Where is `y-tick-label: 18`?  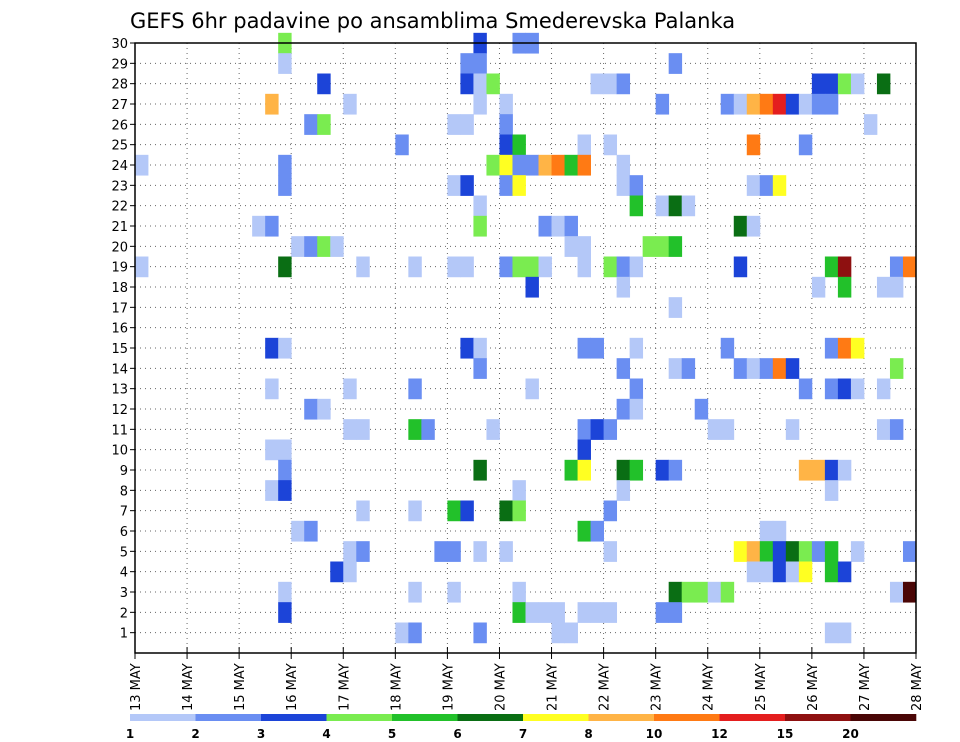 y-tick-label: 18 is located at coordinates (119, 288).